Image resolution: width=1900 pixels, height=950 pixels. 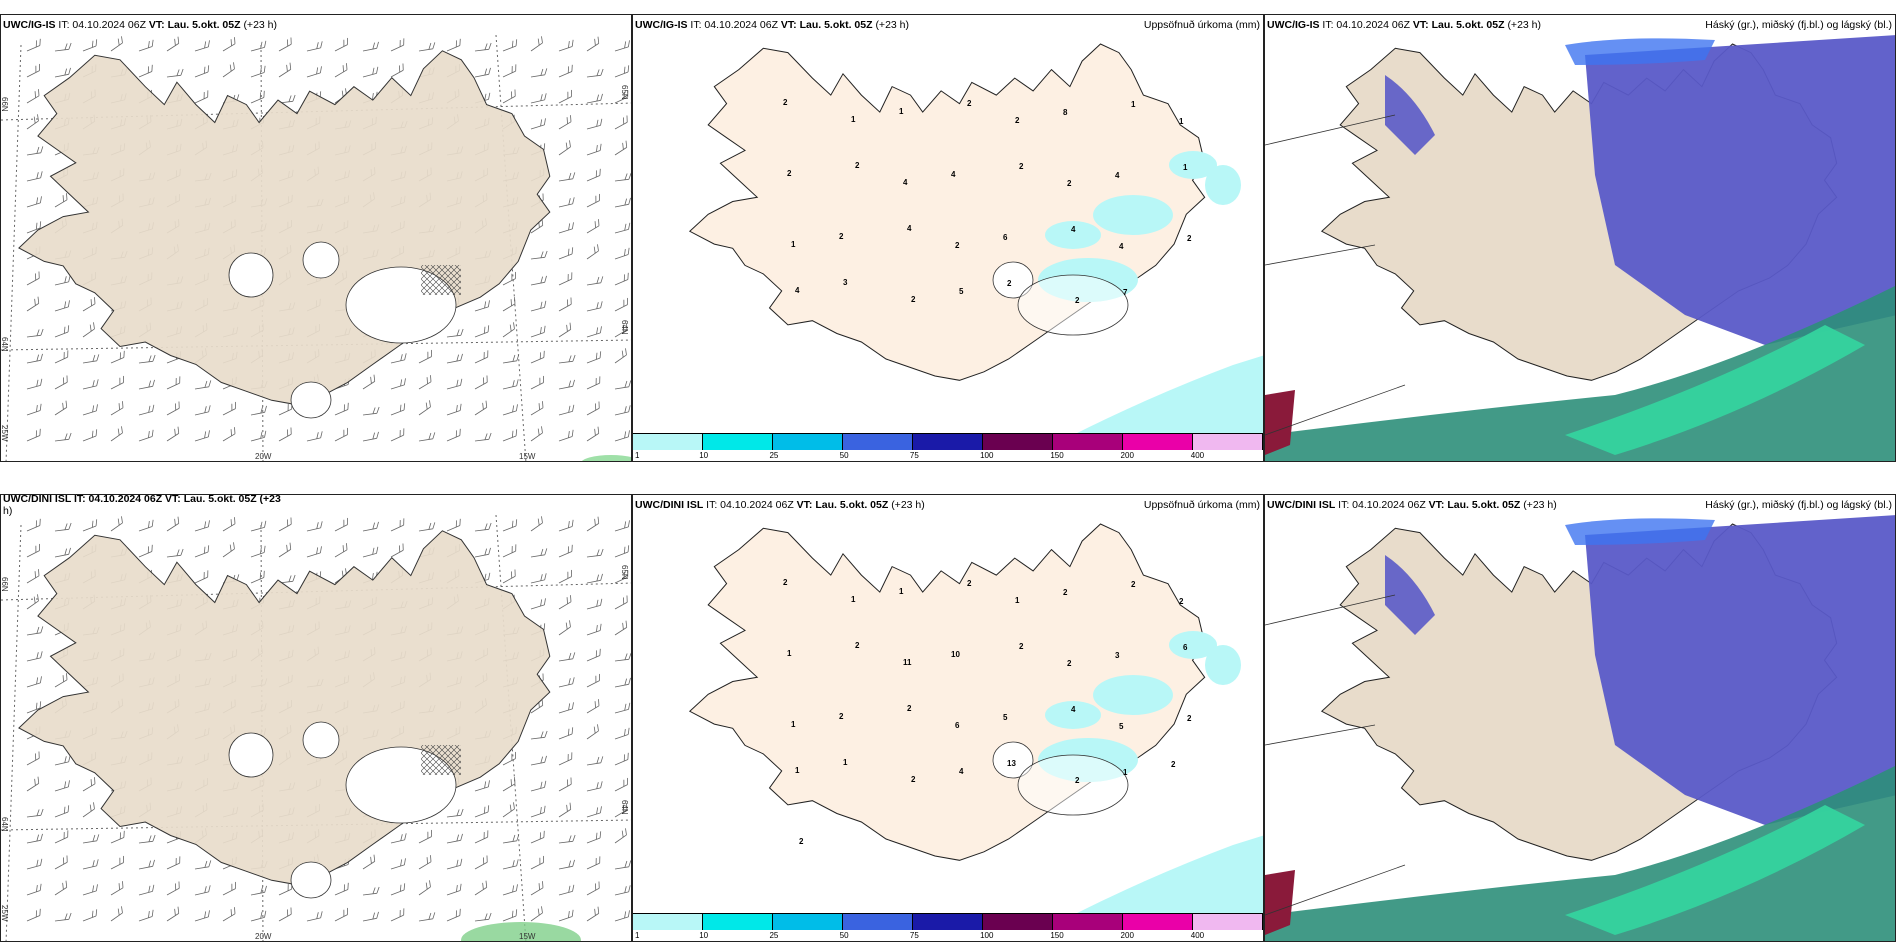 What do you see at coordinates (64, 25) in the screenshot?
I see `it-label: IT:` at bounding box center [64, 25].